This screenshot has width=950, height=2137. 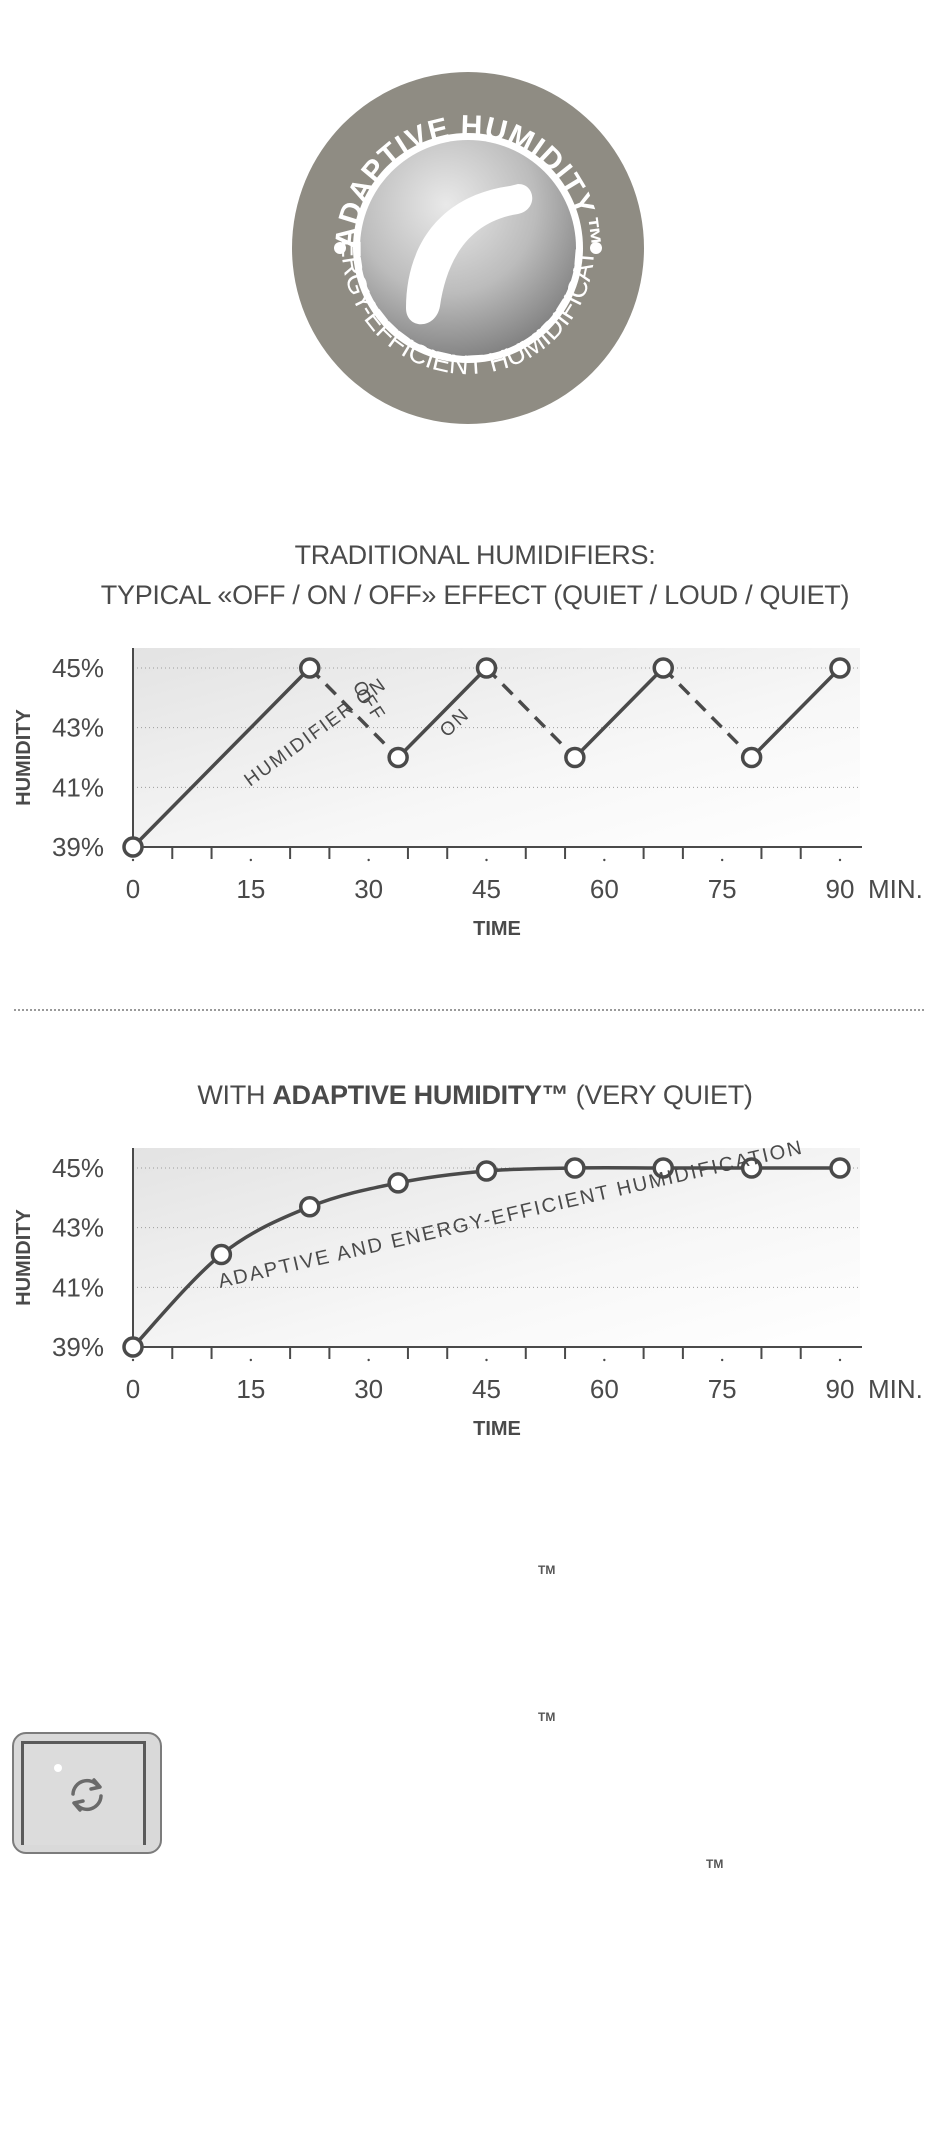 I want to click on tm-mark-1: TM, so click(x=547, y=1570).